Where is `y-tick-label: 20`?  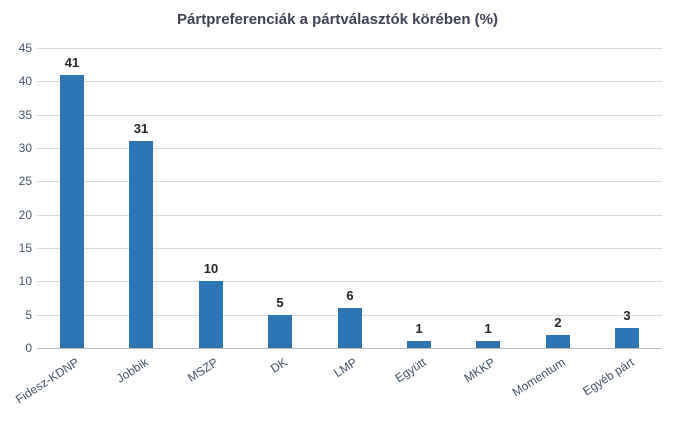 y-tick-label: 20 is located at coordinates (25, 215).